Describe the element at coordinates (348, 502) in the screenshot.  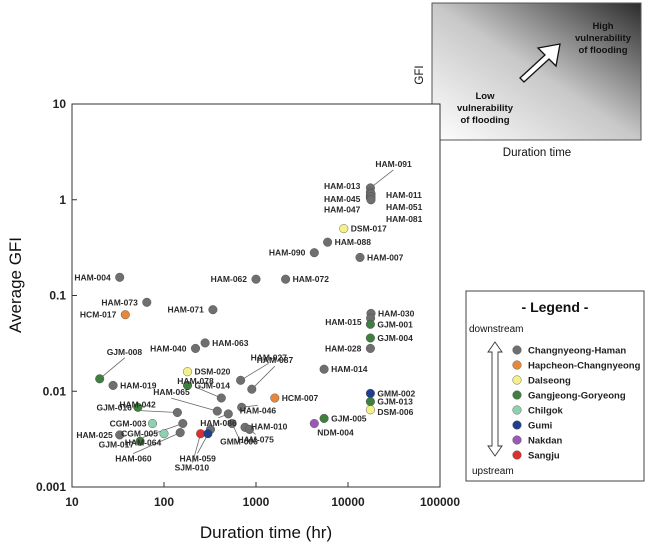
I see `x-tick-label: 10000` at that location.